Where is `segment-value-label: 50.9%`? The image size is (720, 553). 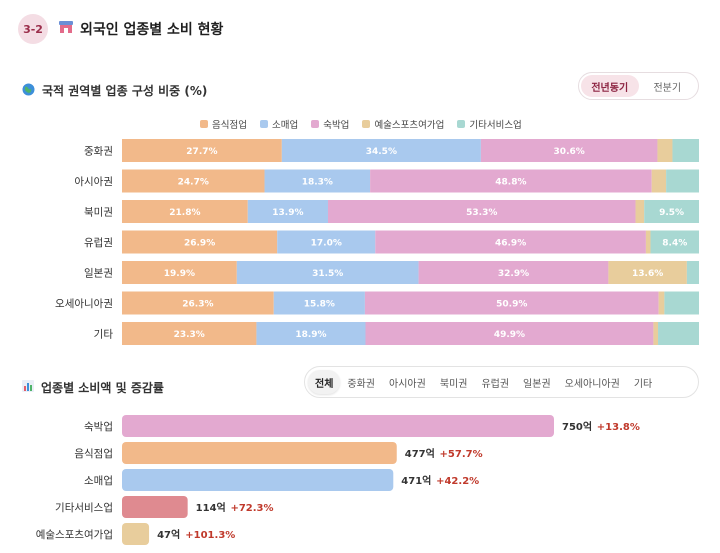
segment-value-label: 50.9% is located at coordinates (511, 305).